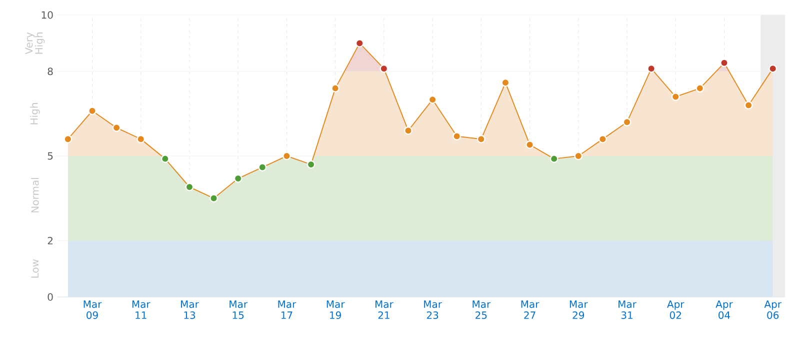  What do you see at coordinates (724, 309) in the screenshot?
I see `x-tick-label: Apr 04` at bounding box center [724, 309].